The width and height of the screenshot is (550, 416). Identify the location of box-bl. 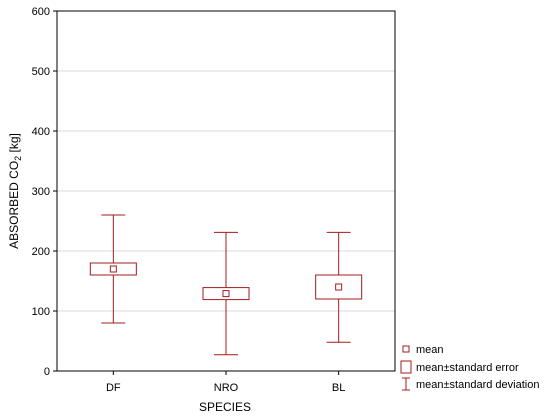
(339, 287).